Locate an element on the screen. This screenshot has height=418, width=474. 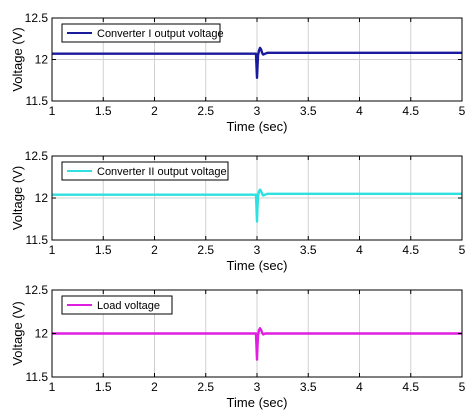
legend: Converter II output voltage is located at coordinates (145, 171).